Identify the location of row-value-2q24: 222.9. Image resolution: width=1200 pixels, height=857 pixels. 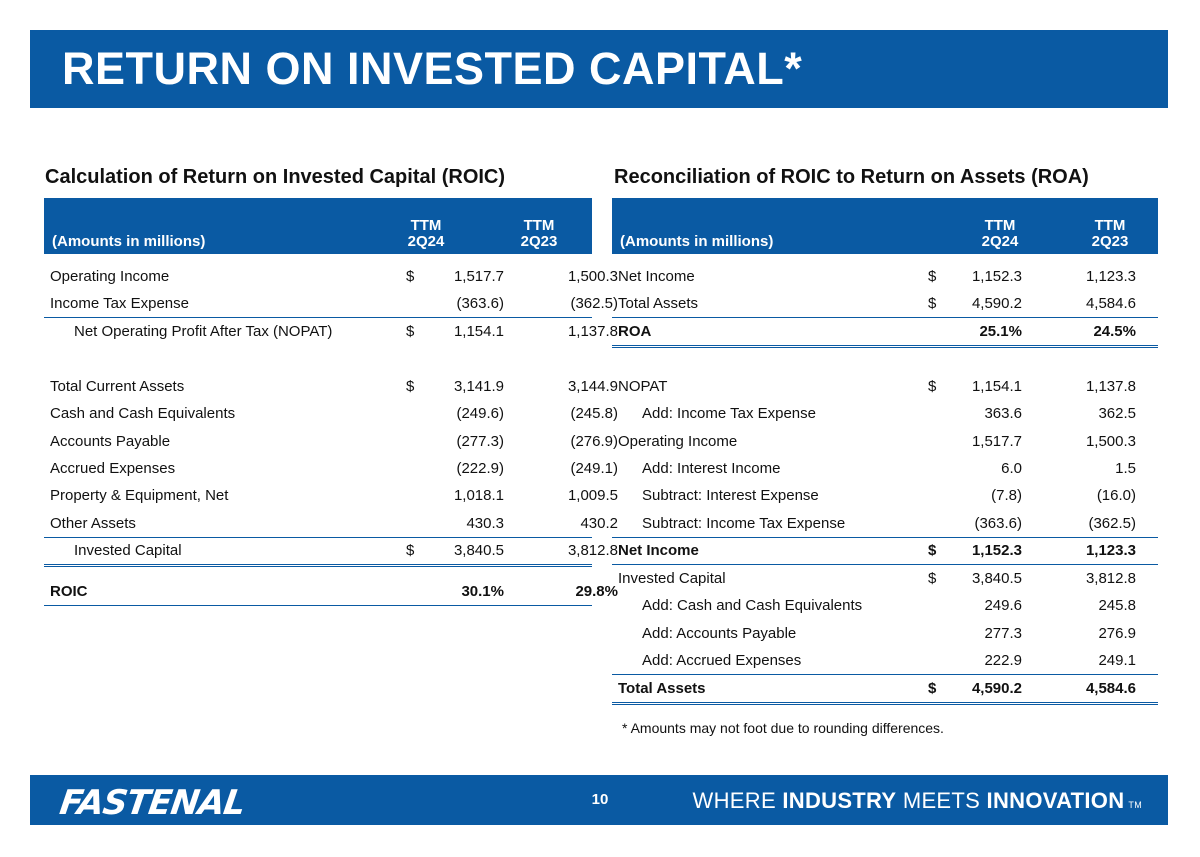
(1003, 660).